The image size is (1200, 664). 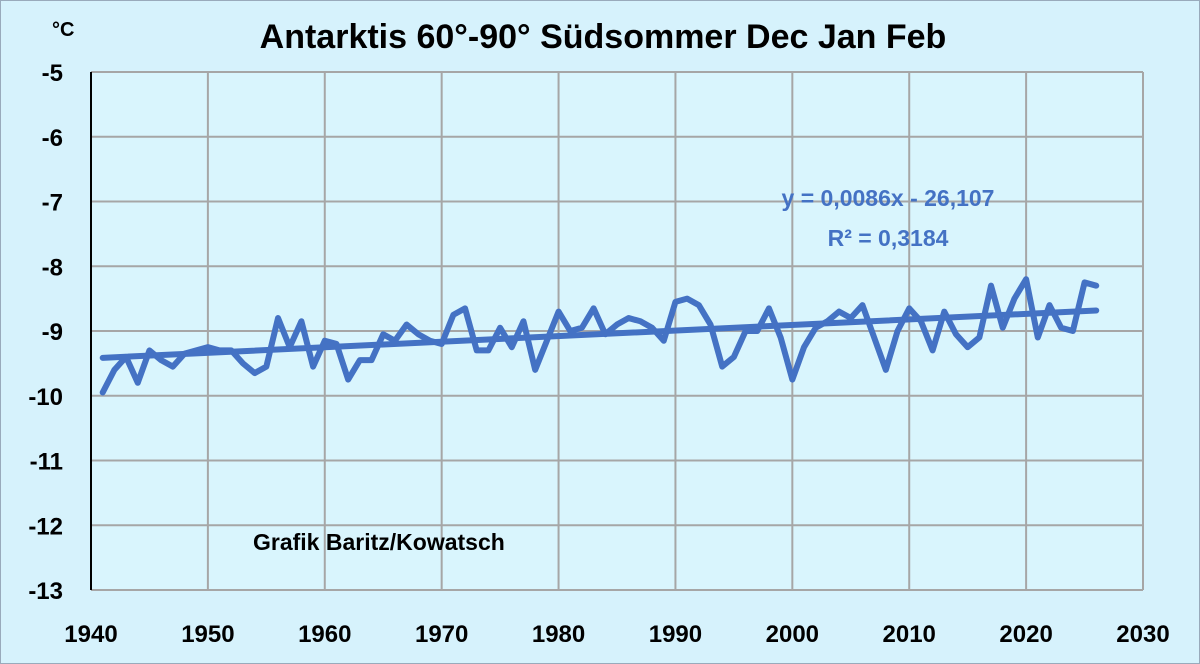 What do you see at coordinates (792, 634) in the screenshot?
I see `x-tick-label: 2000` at bounding box center [792, 634].